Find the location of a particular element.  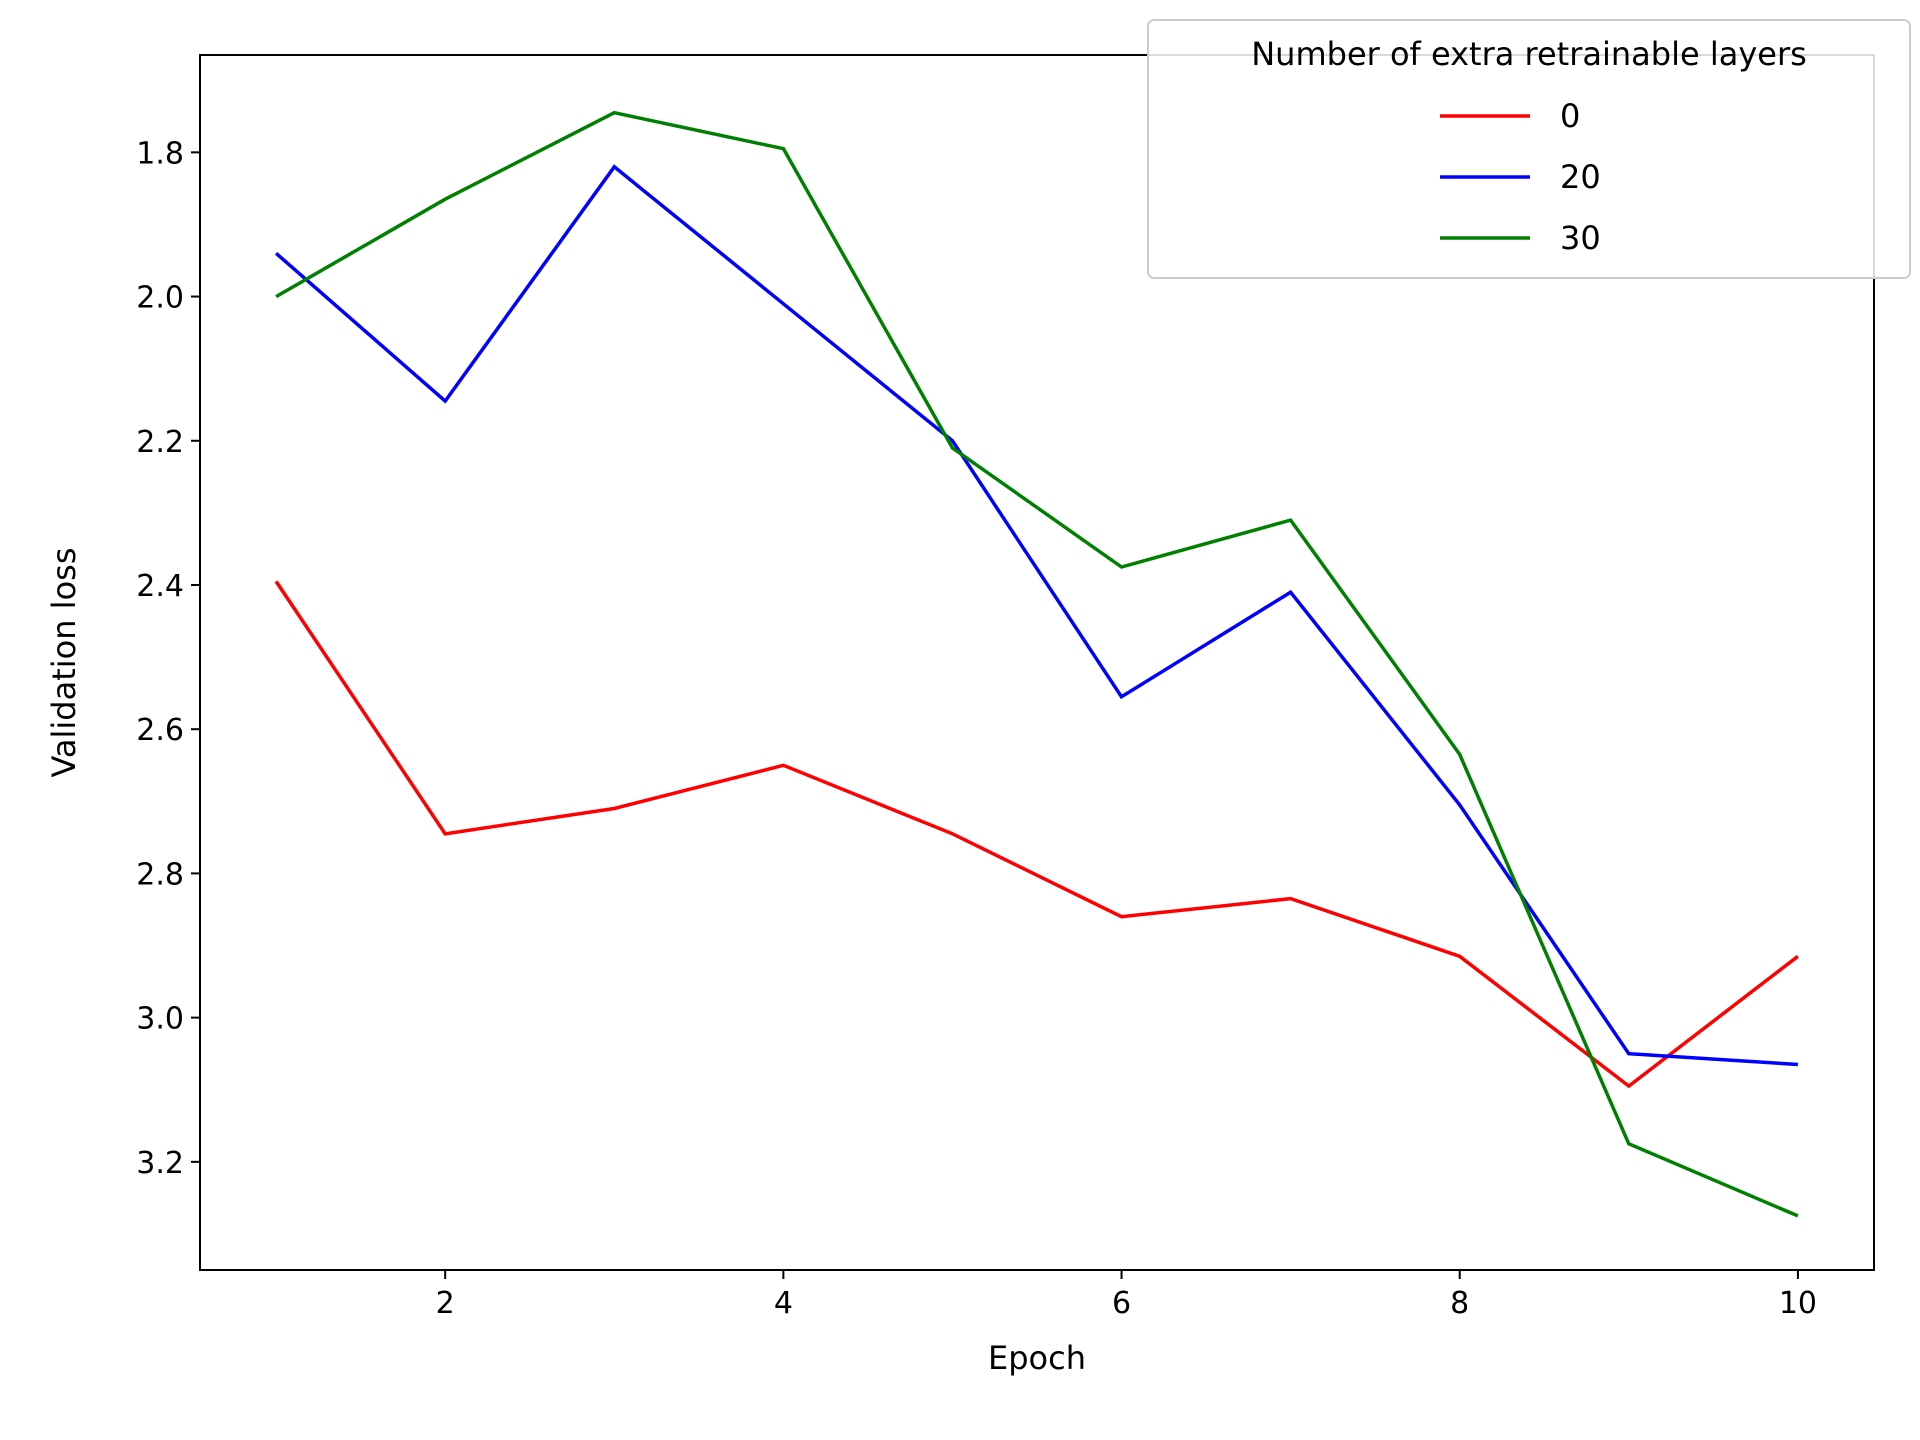

y-tick-label: 2.4 is located at coordinates (160, 586).